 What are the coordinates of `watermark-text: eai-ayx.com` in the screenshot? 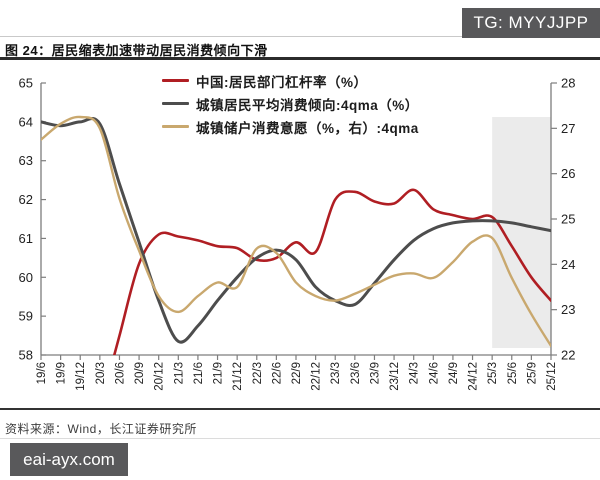 It's located at (69, 459).